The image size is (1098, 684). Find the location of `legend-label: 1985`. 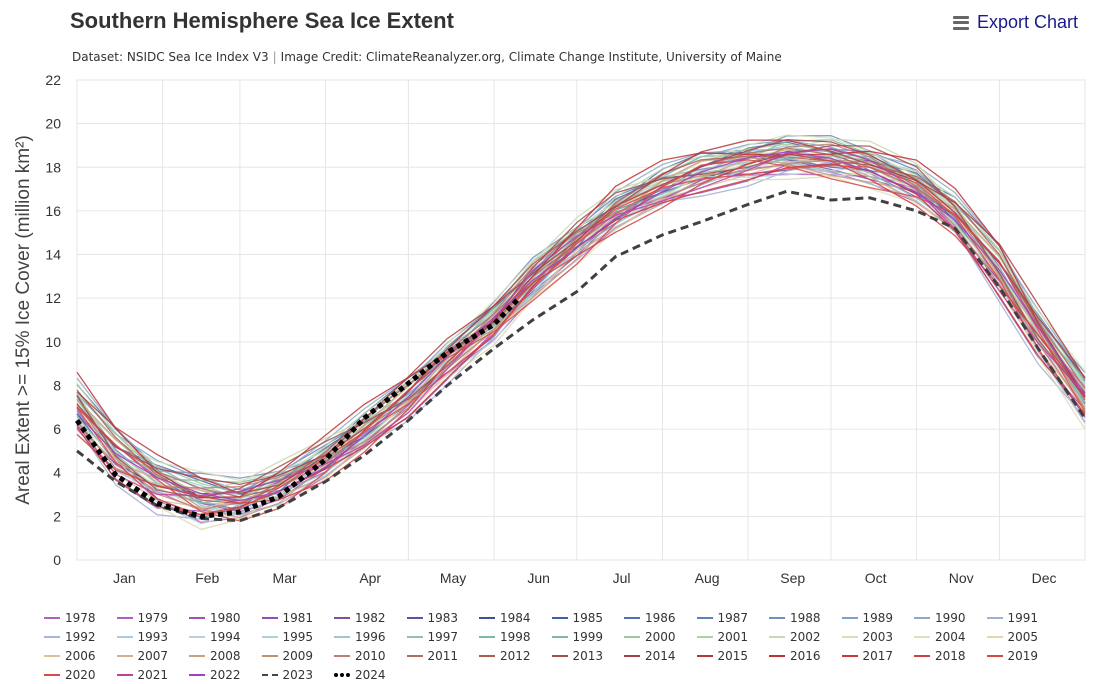

legend-label: 1985 is located at coordinates (588, 618).